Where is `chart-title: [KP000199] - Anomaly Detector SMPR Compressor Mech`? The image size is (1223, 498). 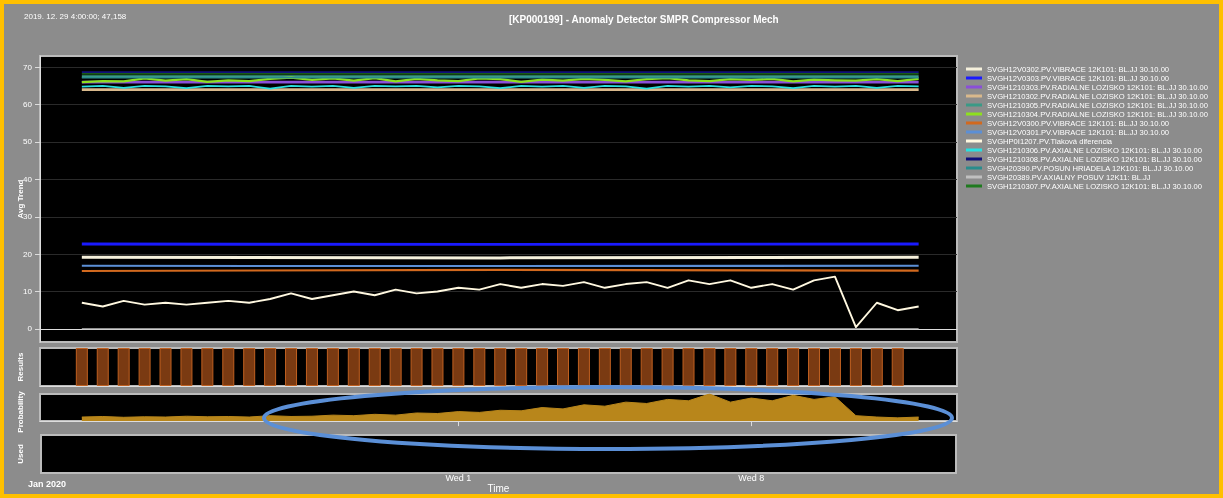
chart-title: [KP000199] - Anomaly Detector SMPR Compressor Mech is located at coordinates (644, 19).